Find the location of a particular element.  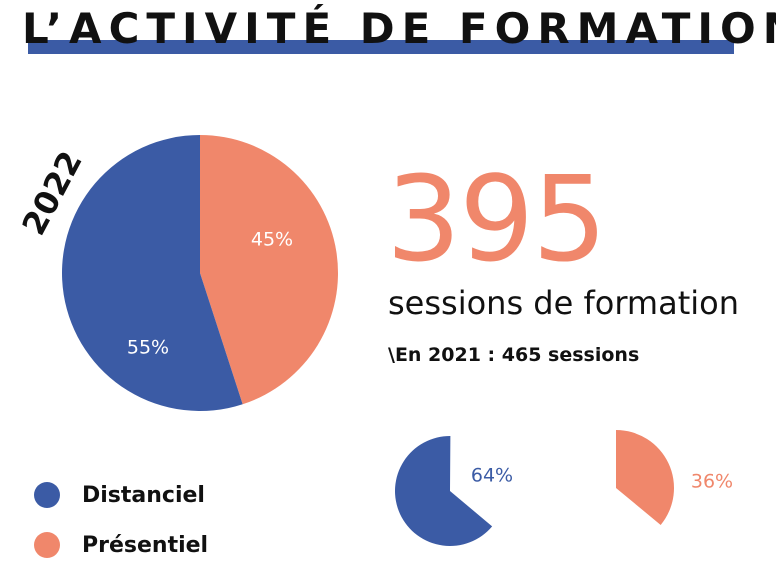

pie-label-distanciel: 55% is located at coordinates (148, 348).